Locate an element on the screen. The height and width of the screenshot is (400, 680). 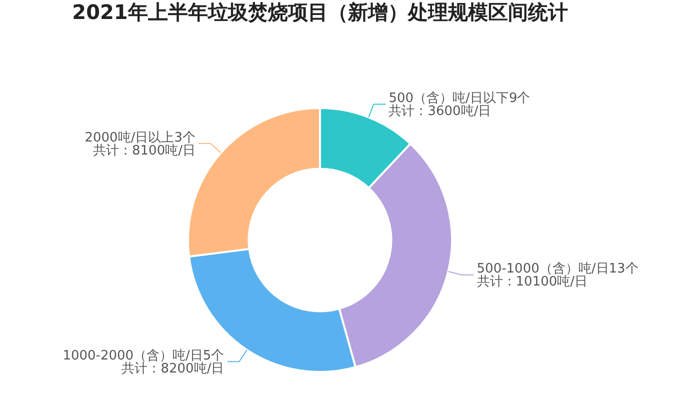
data-label: 共计：8200吨/日 is located at coordinates (173, 368).